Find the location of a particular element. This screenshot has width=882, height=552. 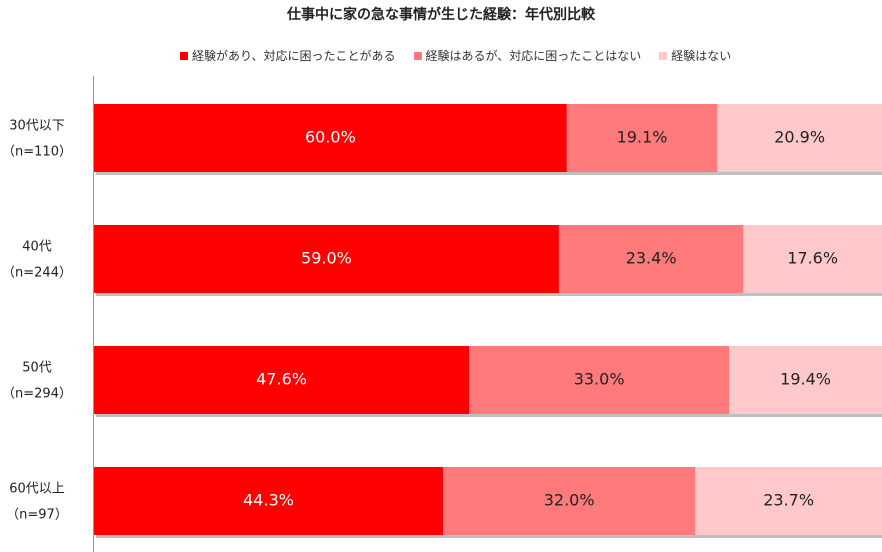

data-label: 19.1% is located at coordinates (642, 137).